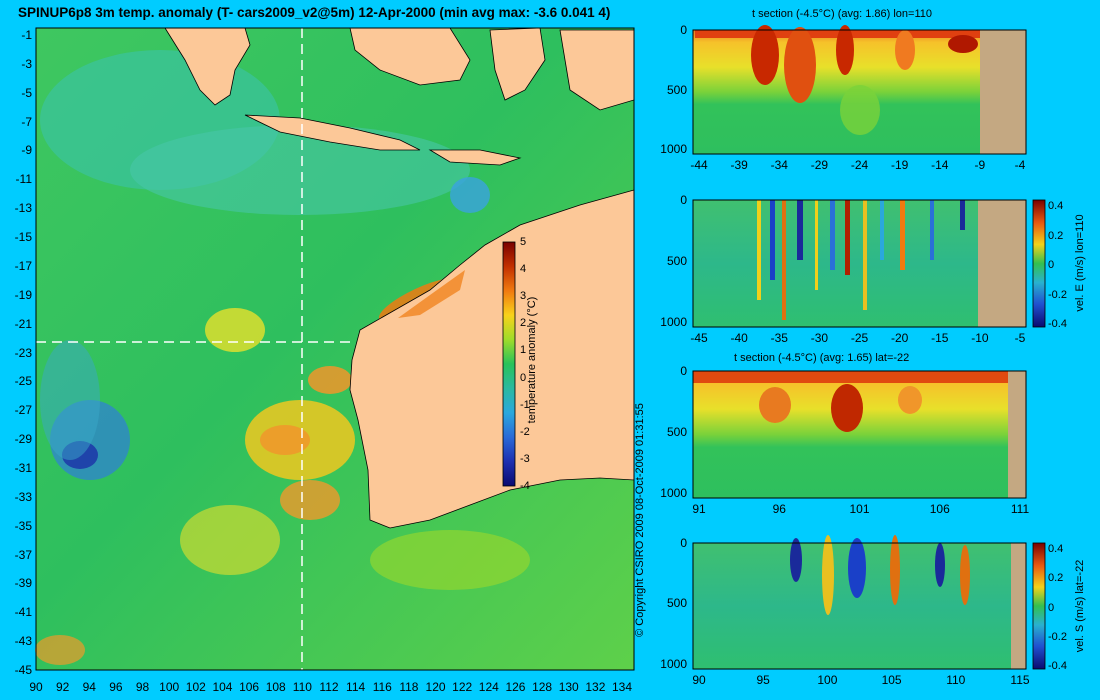  What do you see at coordinates (899, 165) in the screenshot?
I see `p1-x-tick: -19` at bounding box center [899, 165].